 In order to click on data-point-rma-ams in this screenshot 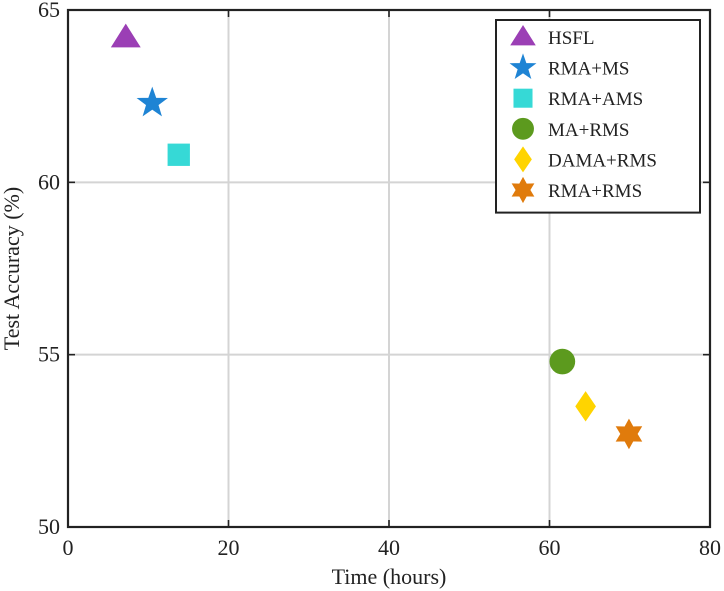, I will do `click(178, 154)`.